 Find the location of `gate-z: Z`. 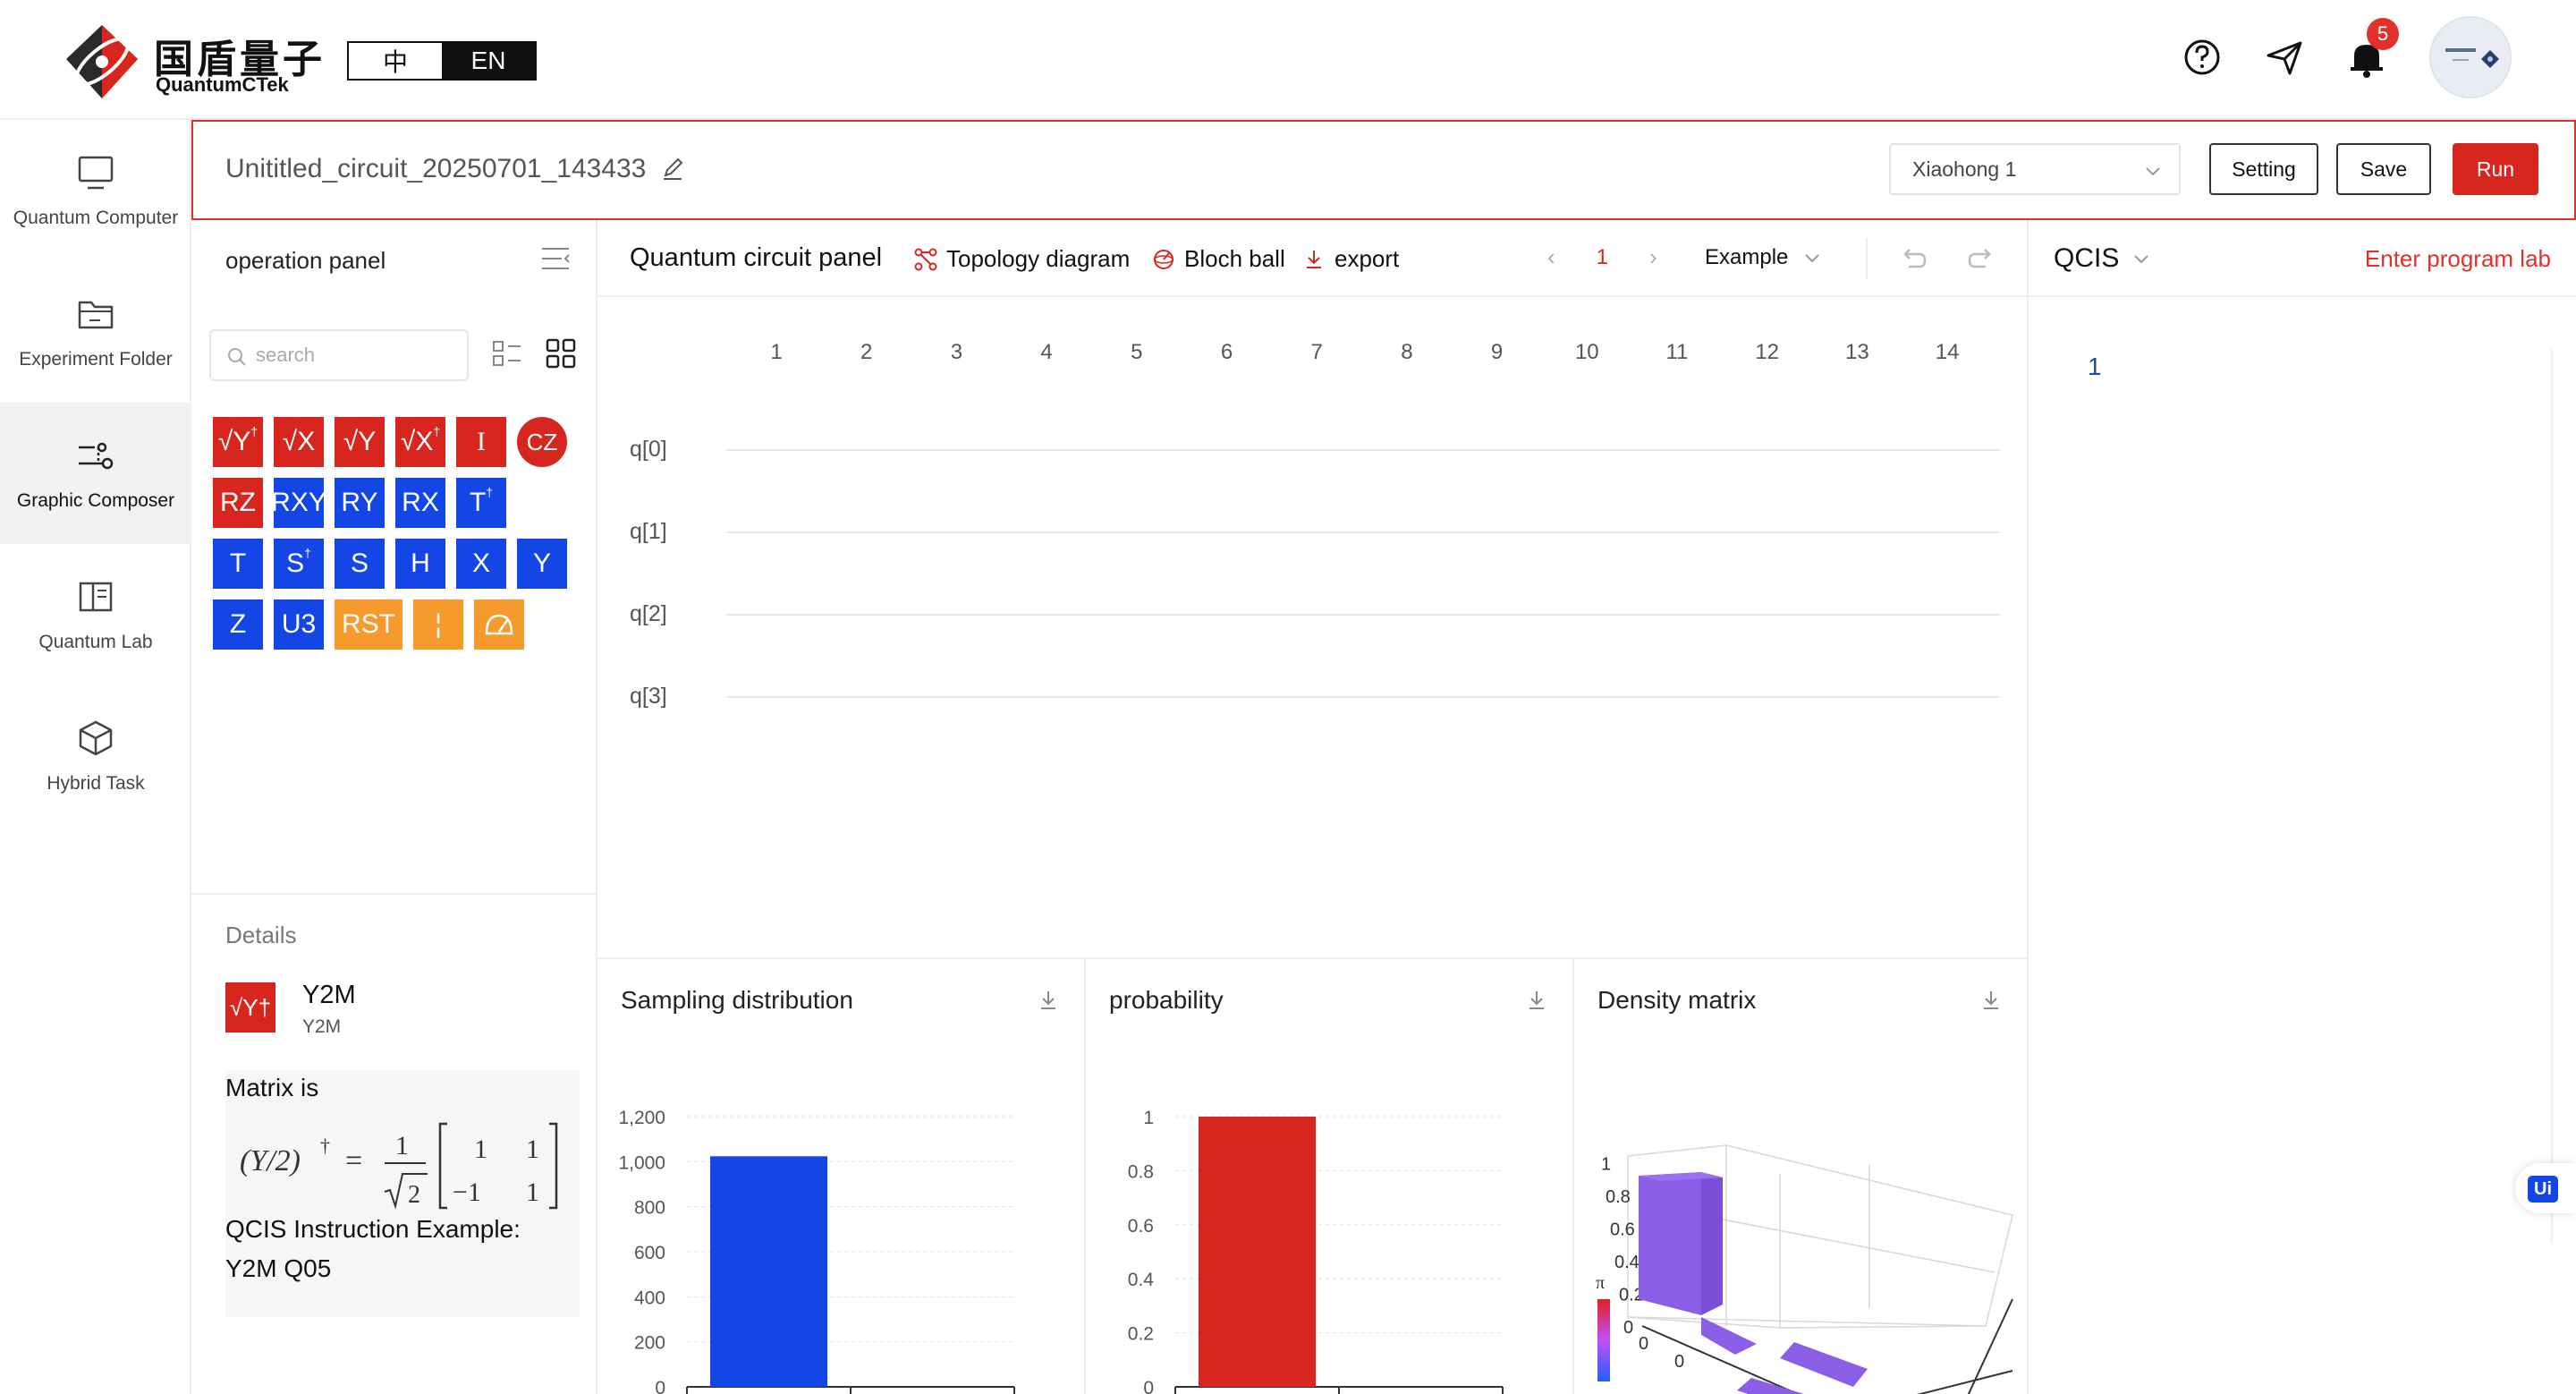

gate-z: Z is located at coordinates (238, 624).